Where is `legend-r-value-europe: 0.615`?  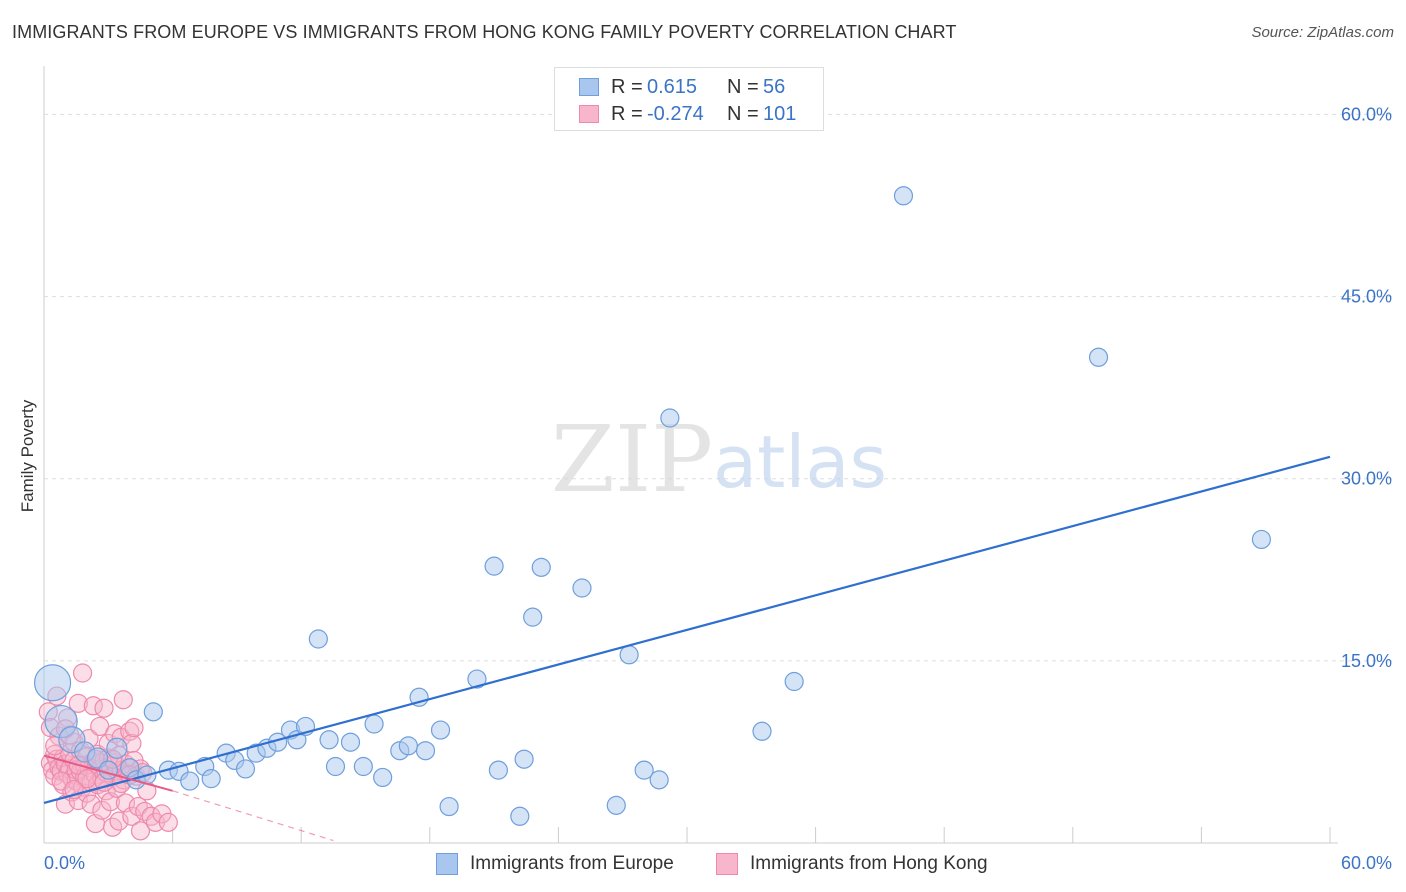
legend-r-value-europe: 0.615 is located at coordinates (672, 86).